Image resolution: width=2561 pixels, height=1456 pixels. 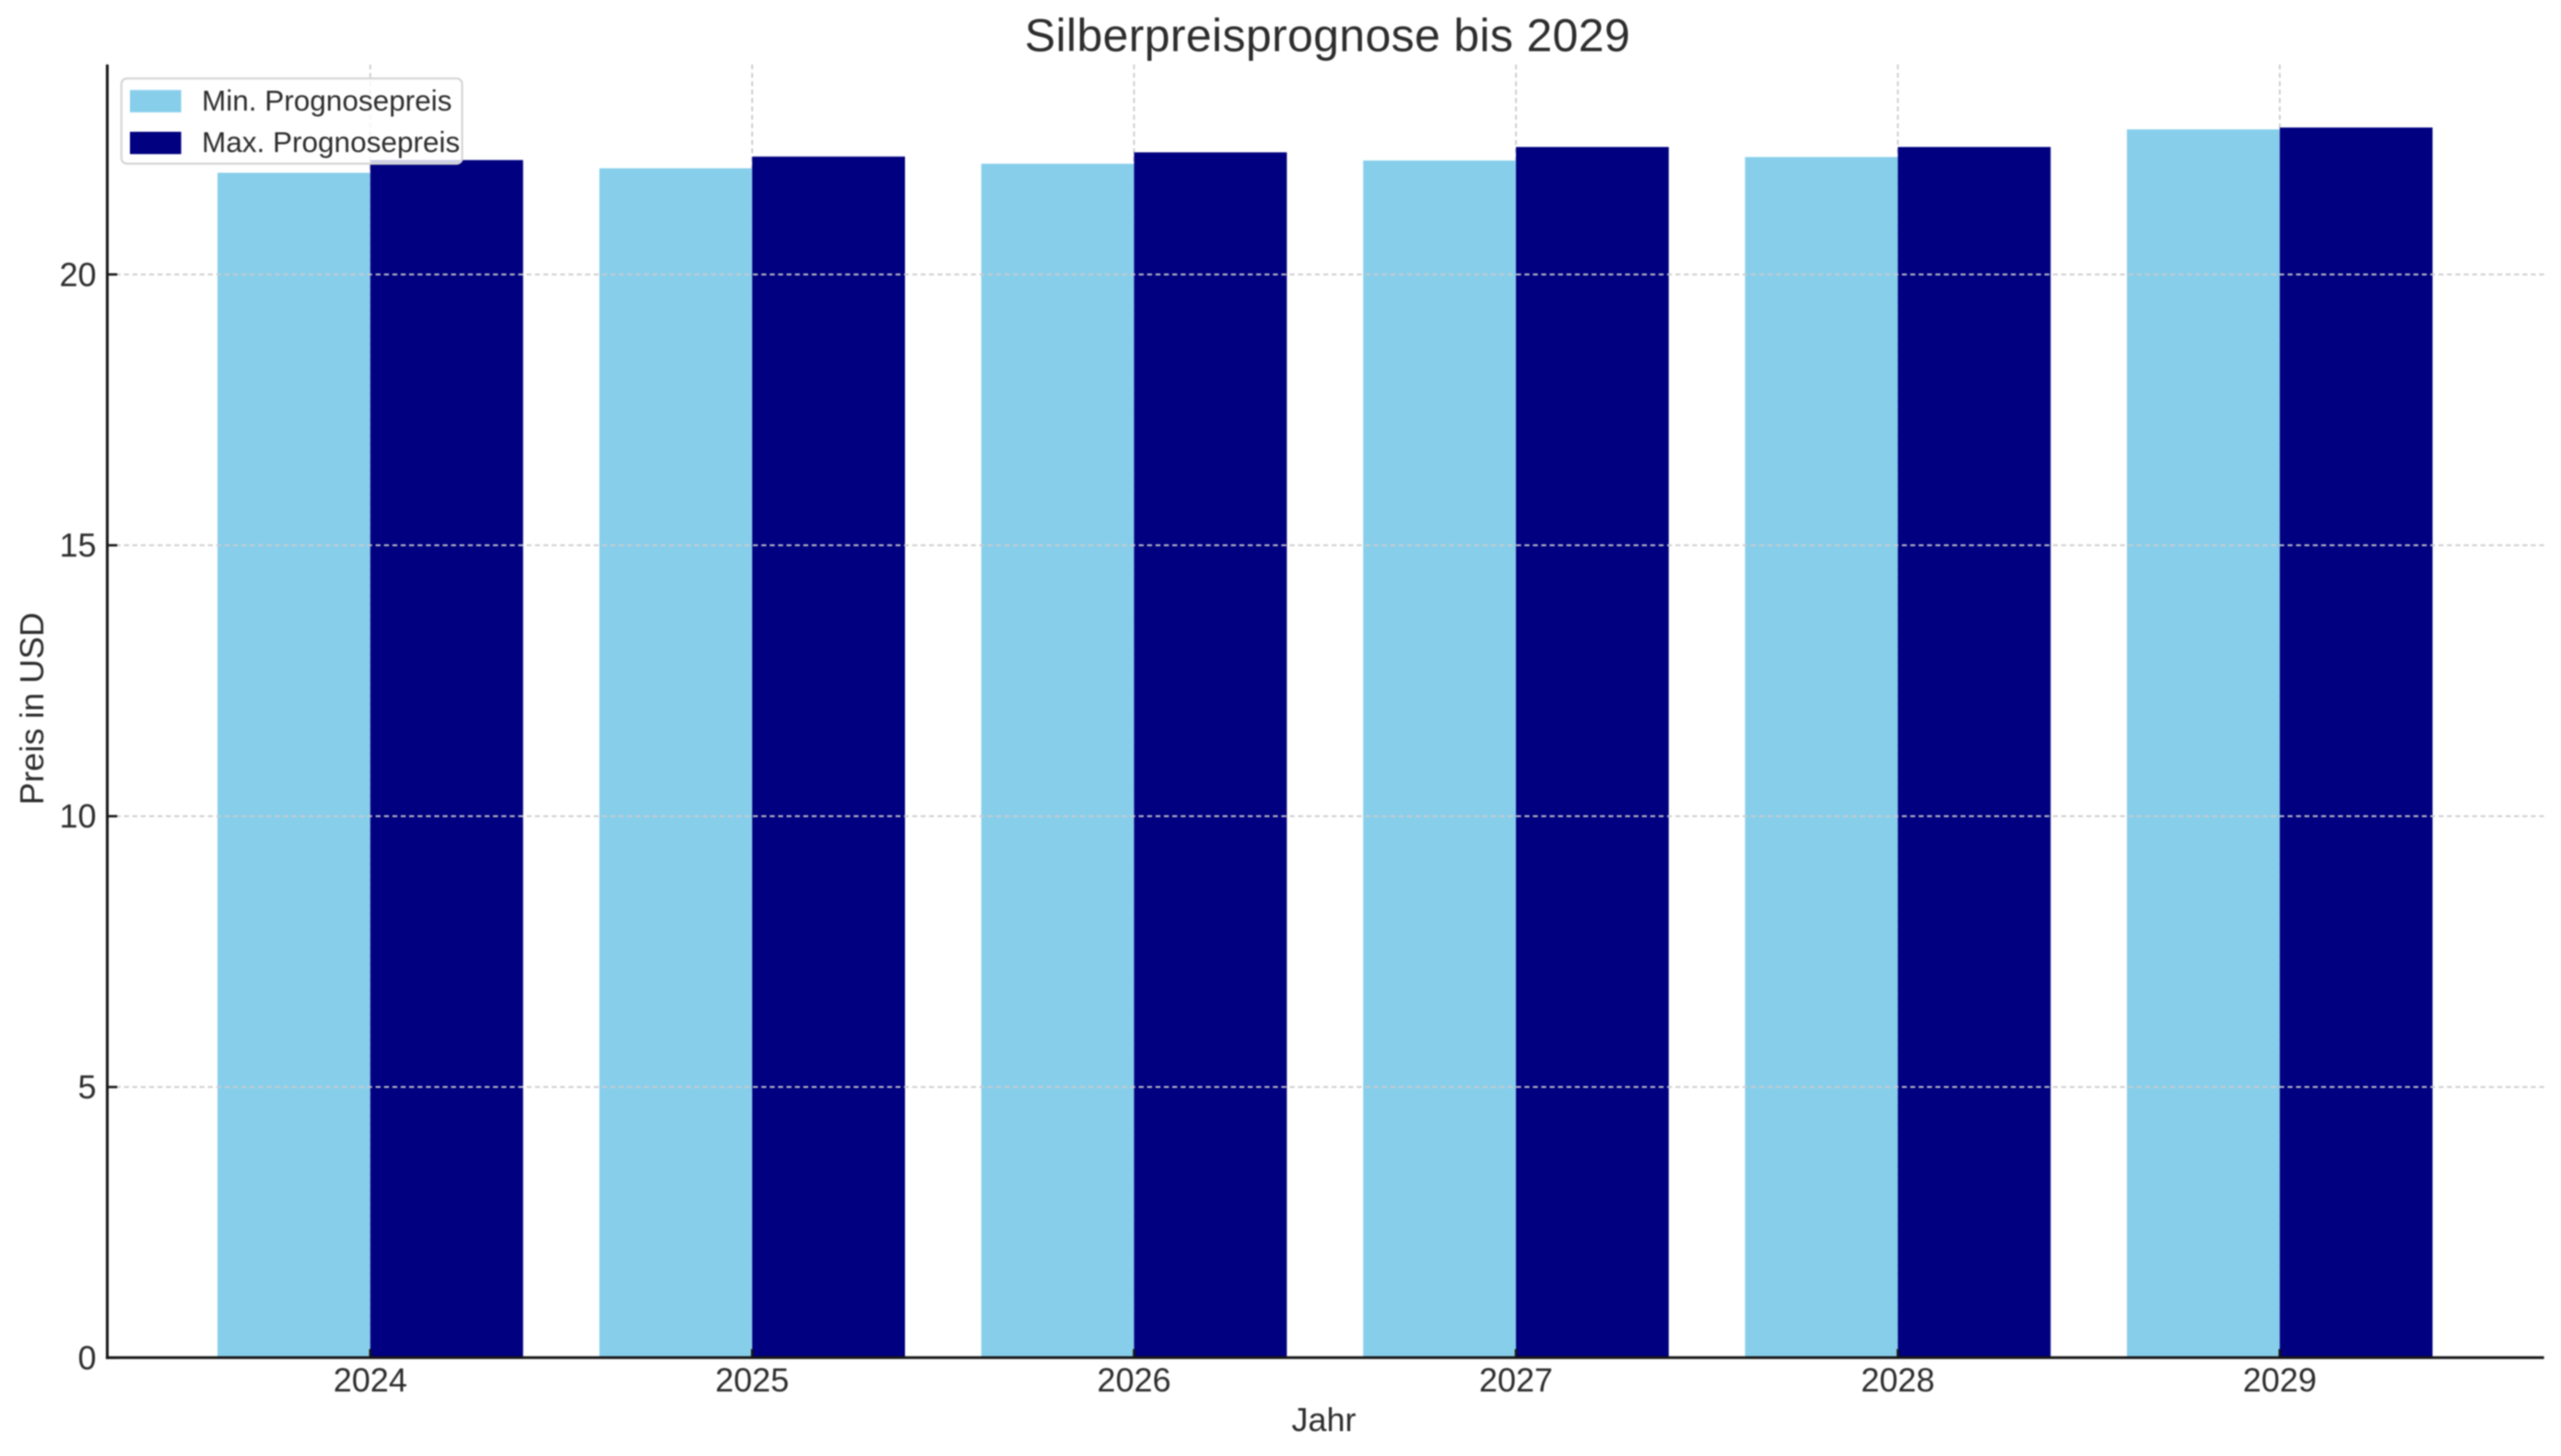 I want to click on svg-text: 0, so click(x=87, y=1358).